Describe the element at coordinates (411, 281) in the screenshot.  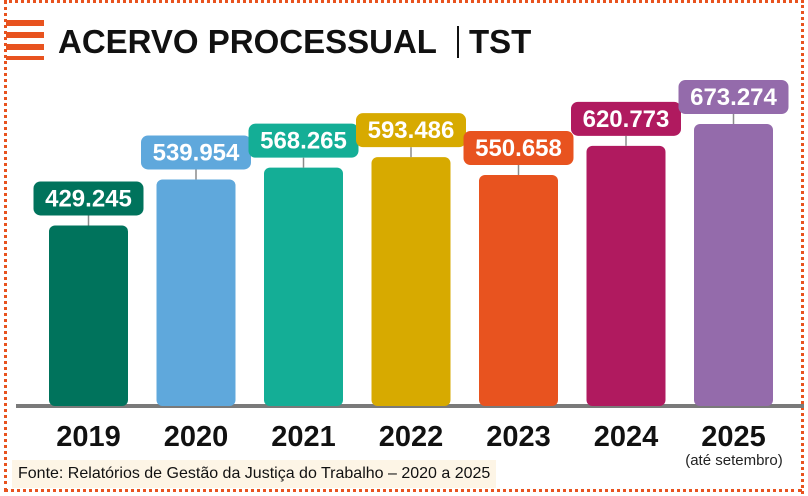
I see `bar-2022` at that location.